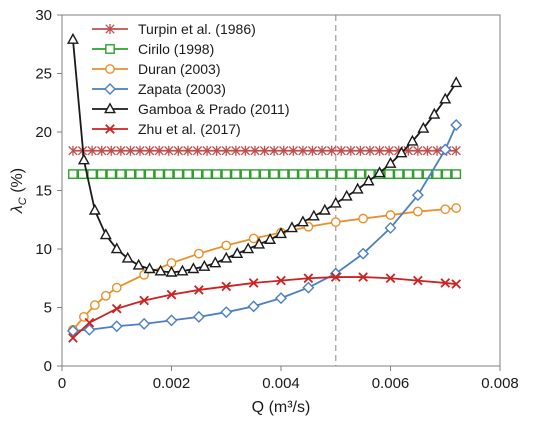 The image size is (550, 429). I want to click on y-axis-label: λC (%), so click(19, 191).